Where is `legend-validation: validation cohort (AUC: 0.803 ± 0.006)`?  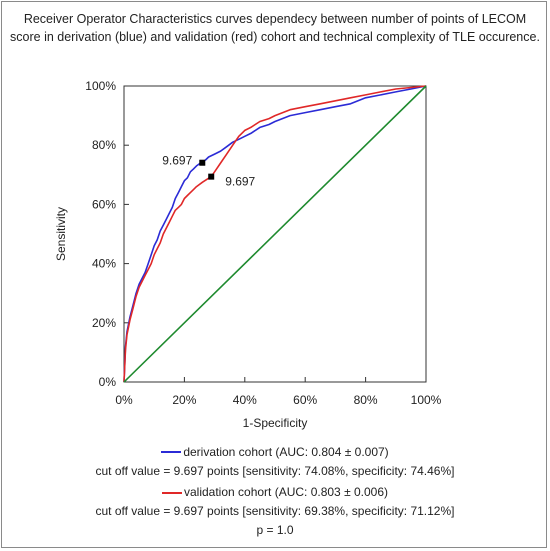
legend-validation: validation cohort (AUC: 0.803 ± 0.006) is located at coordinates (275, 492).